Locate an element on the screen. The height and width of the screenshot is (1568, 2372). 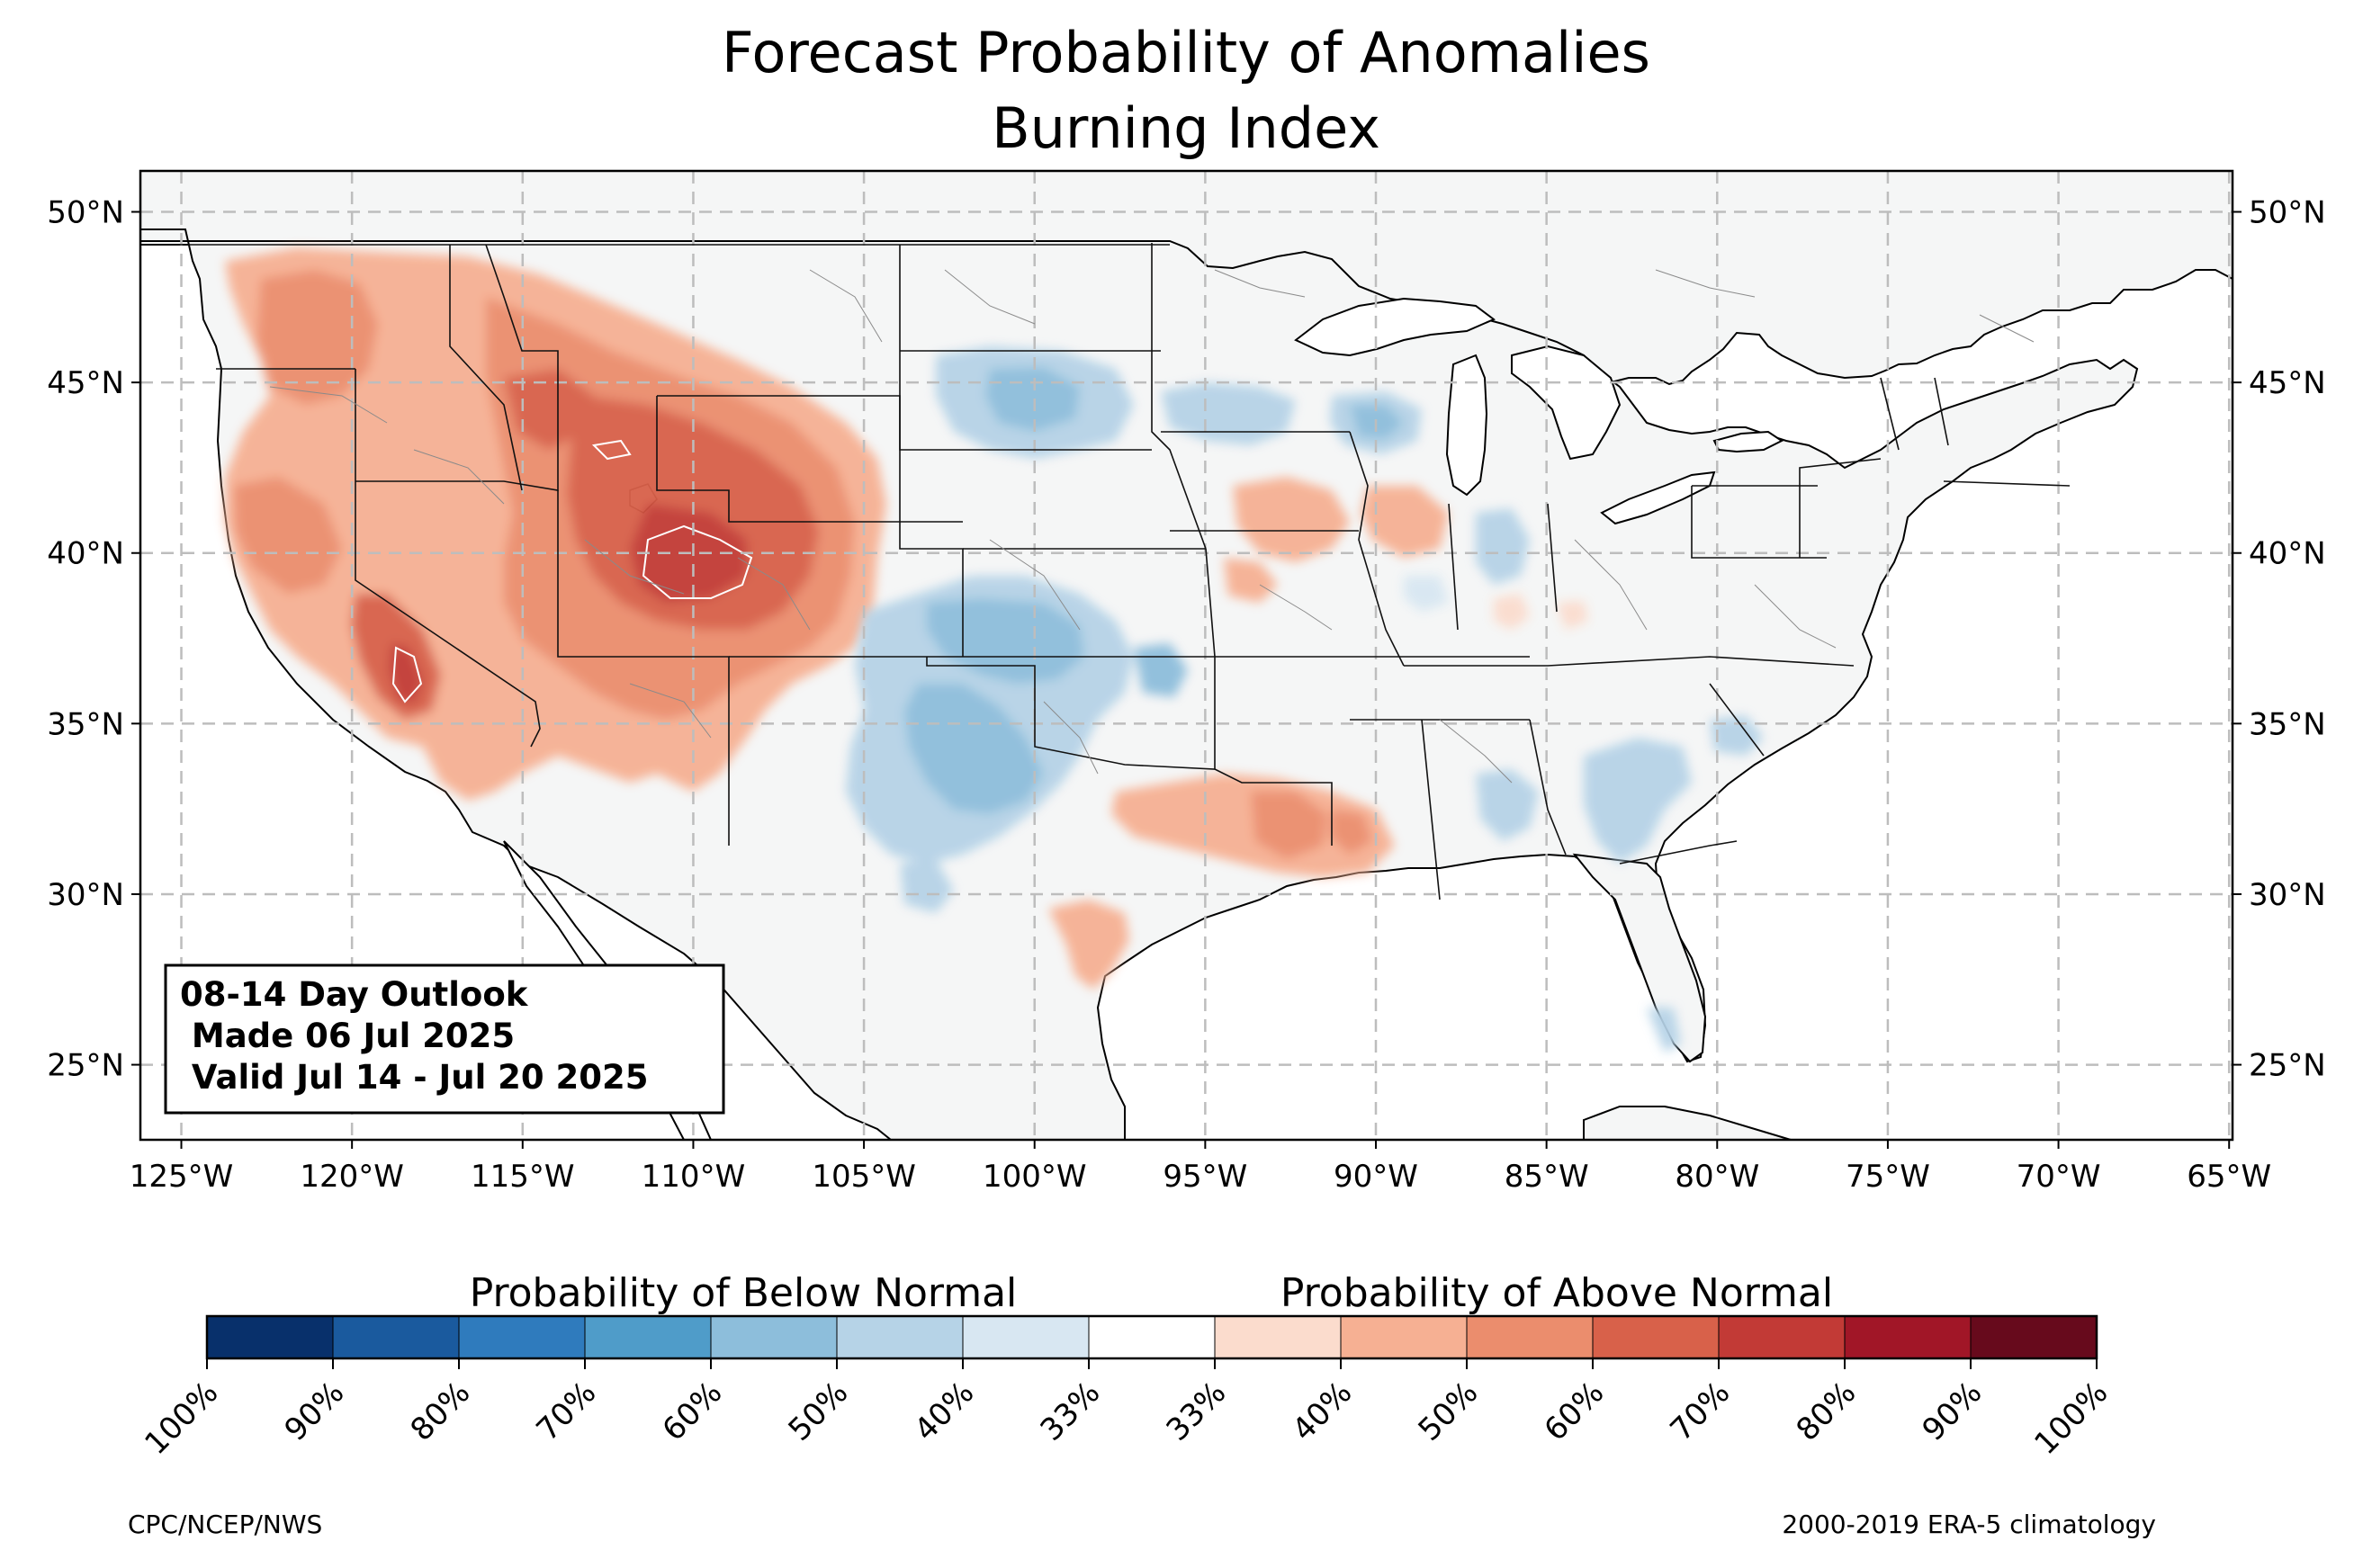
lon-tick-label: 100°W is located at coordinates (1035, 1177).